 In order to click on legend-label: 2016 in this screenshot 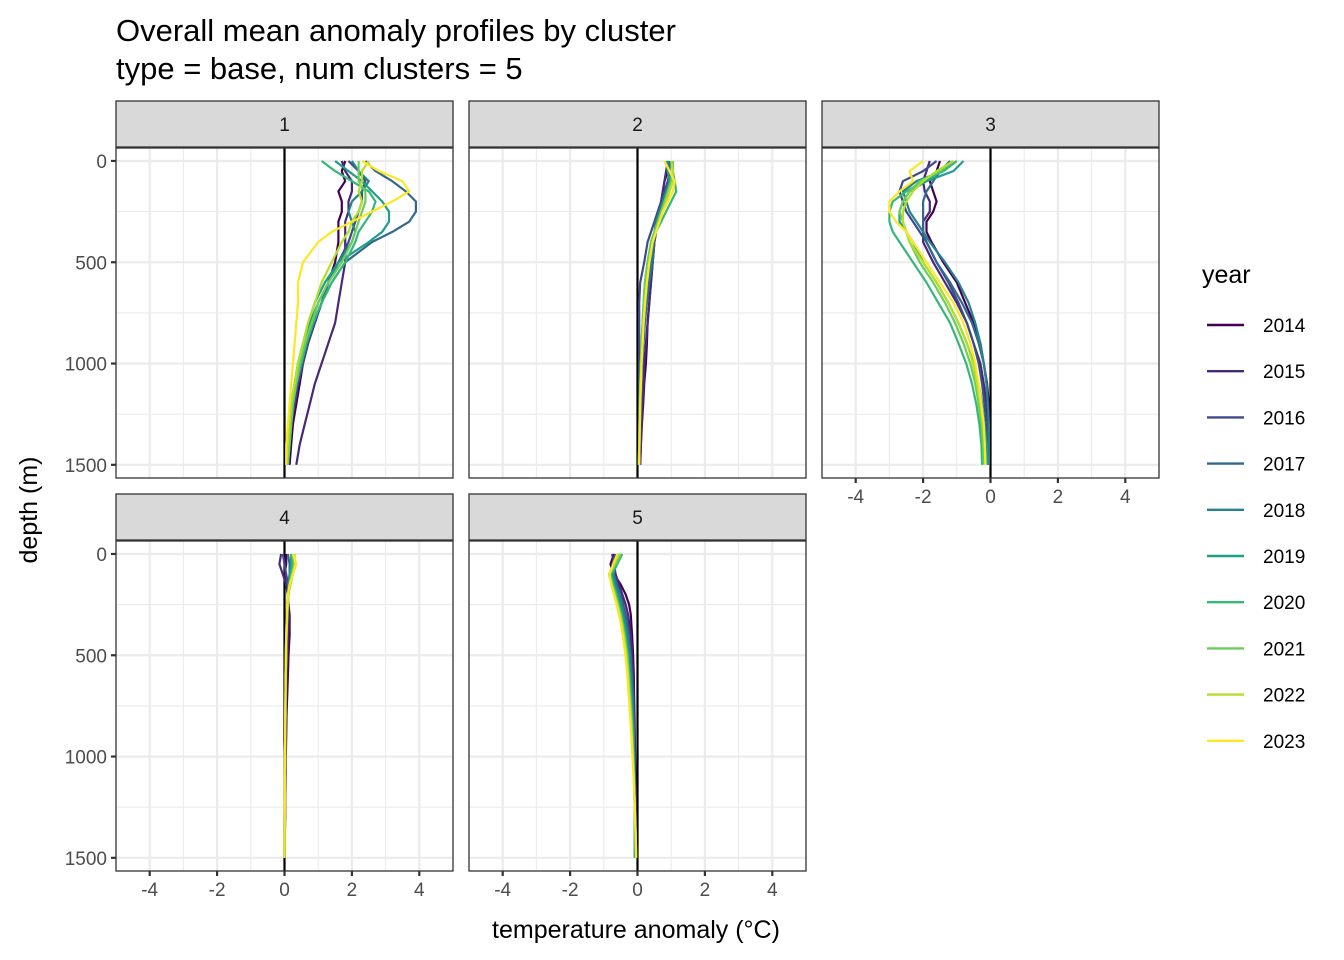, I will do `click(1284, 418)`.